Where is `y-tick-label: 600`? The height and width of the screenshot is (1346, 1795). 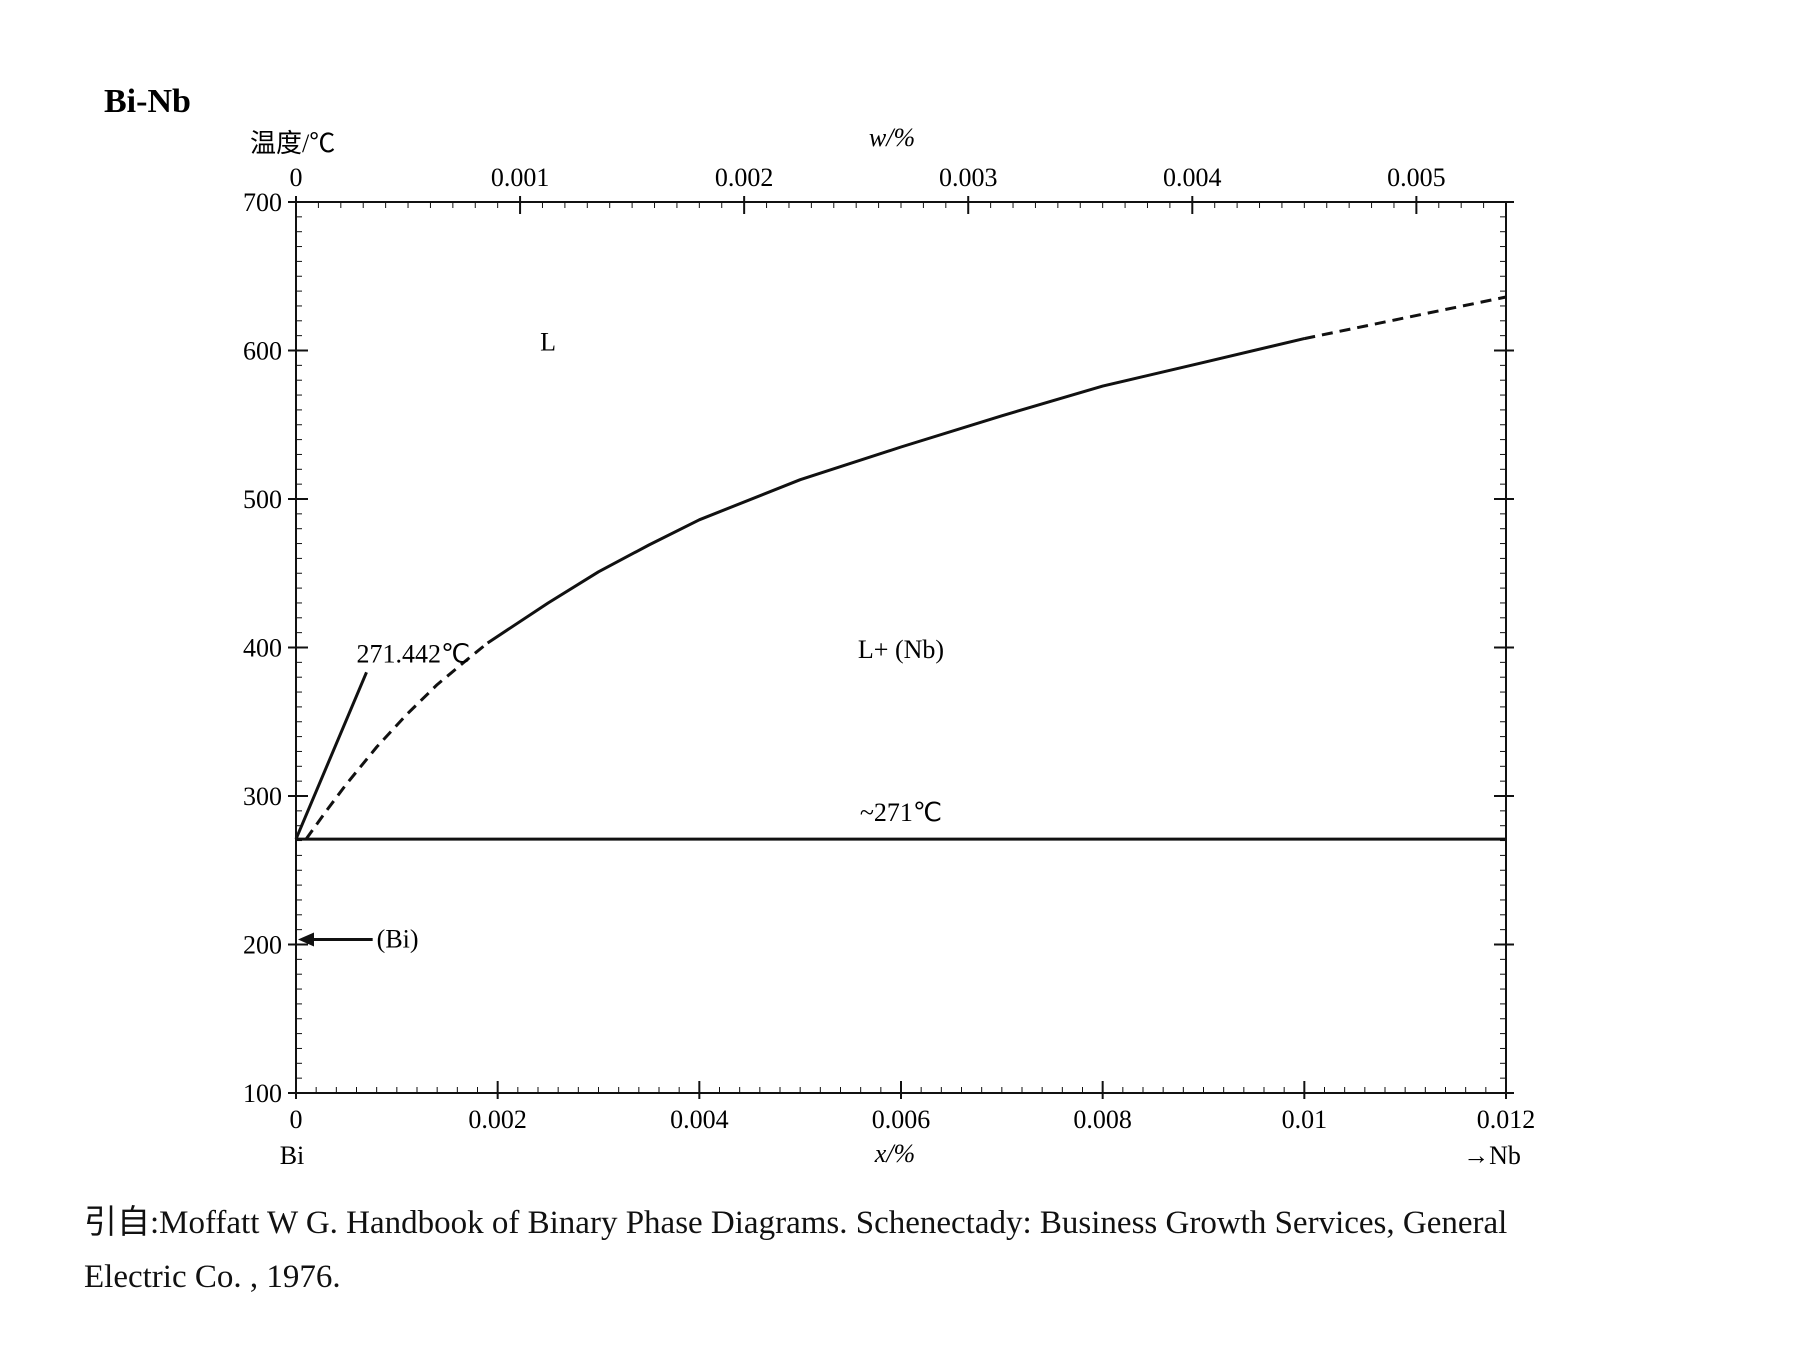 y-tick-label: 600 is located at coordinates (262, 351).